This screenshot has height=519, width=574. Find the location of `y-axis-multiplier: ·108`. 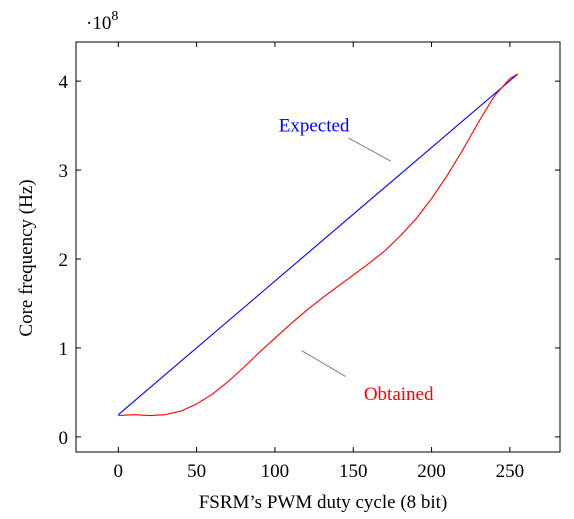

y-axis-multiplier: ·108 is located at coordinates (102, 21).